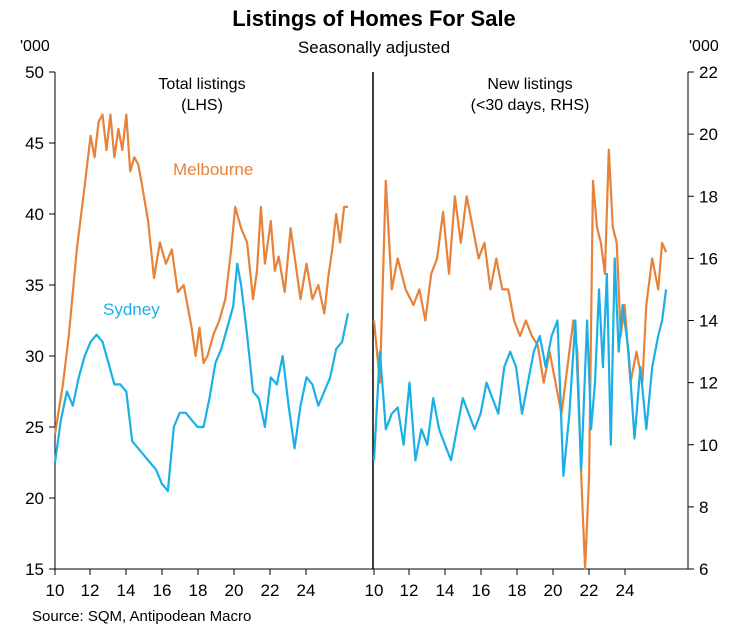 The width and height of the screenshot is (748, 636). I want to click on y-tick-label: 8, so click(703, 507).